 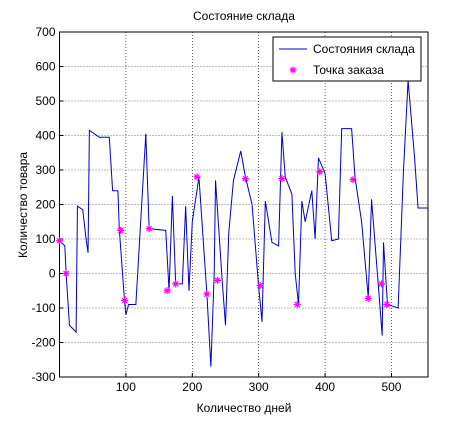 What do you see at coordinates (293, 70) in the screenshot?
I see `legend-marker` at bounding box center [293, 70].